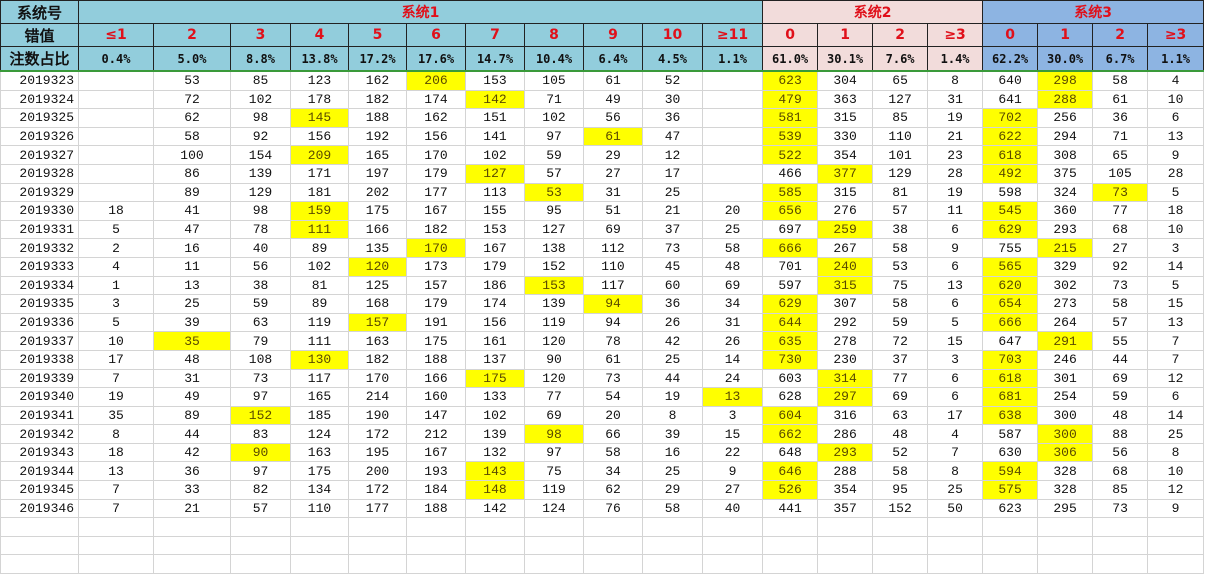 Image resolution: width=1205 pixels, height=574 pixels. Describe the element at coordinates (436, 192) in the screenshot. I see `value-cell: 177` at that location.